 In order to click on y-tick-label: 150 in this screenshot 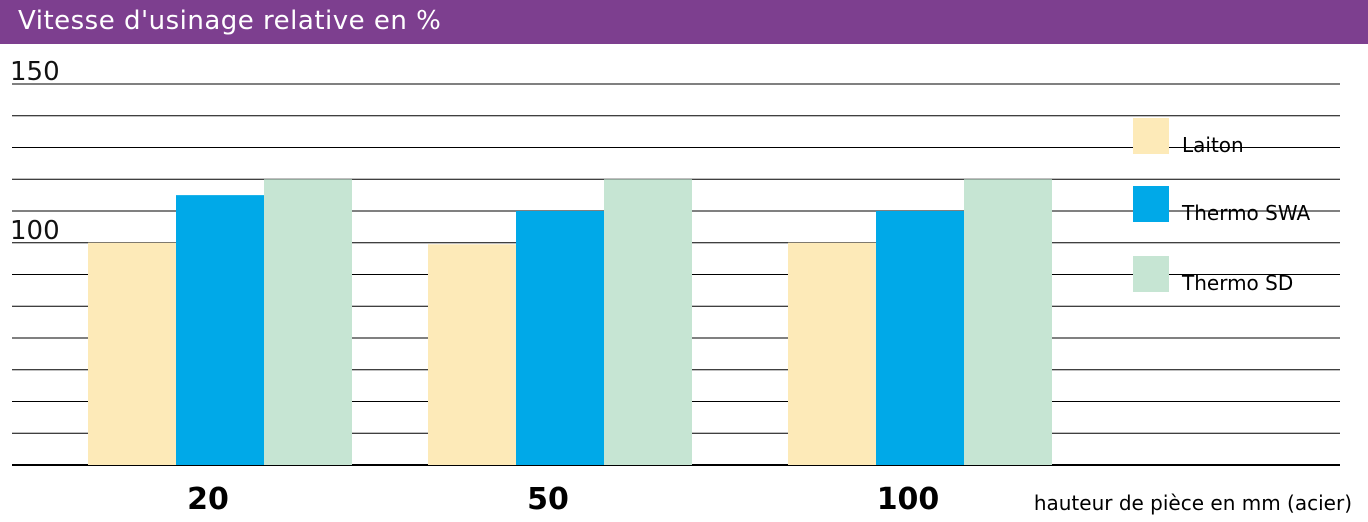, I will do `click(35, 72)`.